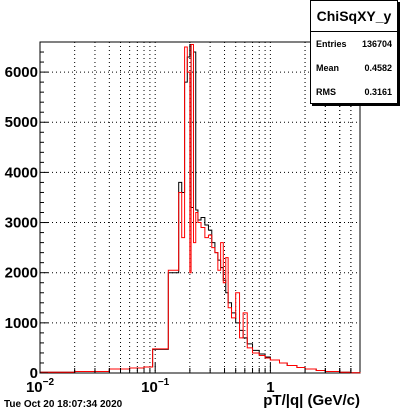 This screenshot has width=400, height=414. What do you see at coordinates (155, 386) in the screenshot?
I see `x-tick-label: 10⁻¹` at bounding box center [155, 386].